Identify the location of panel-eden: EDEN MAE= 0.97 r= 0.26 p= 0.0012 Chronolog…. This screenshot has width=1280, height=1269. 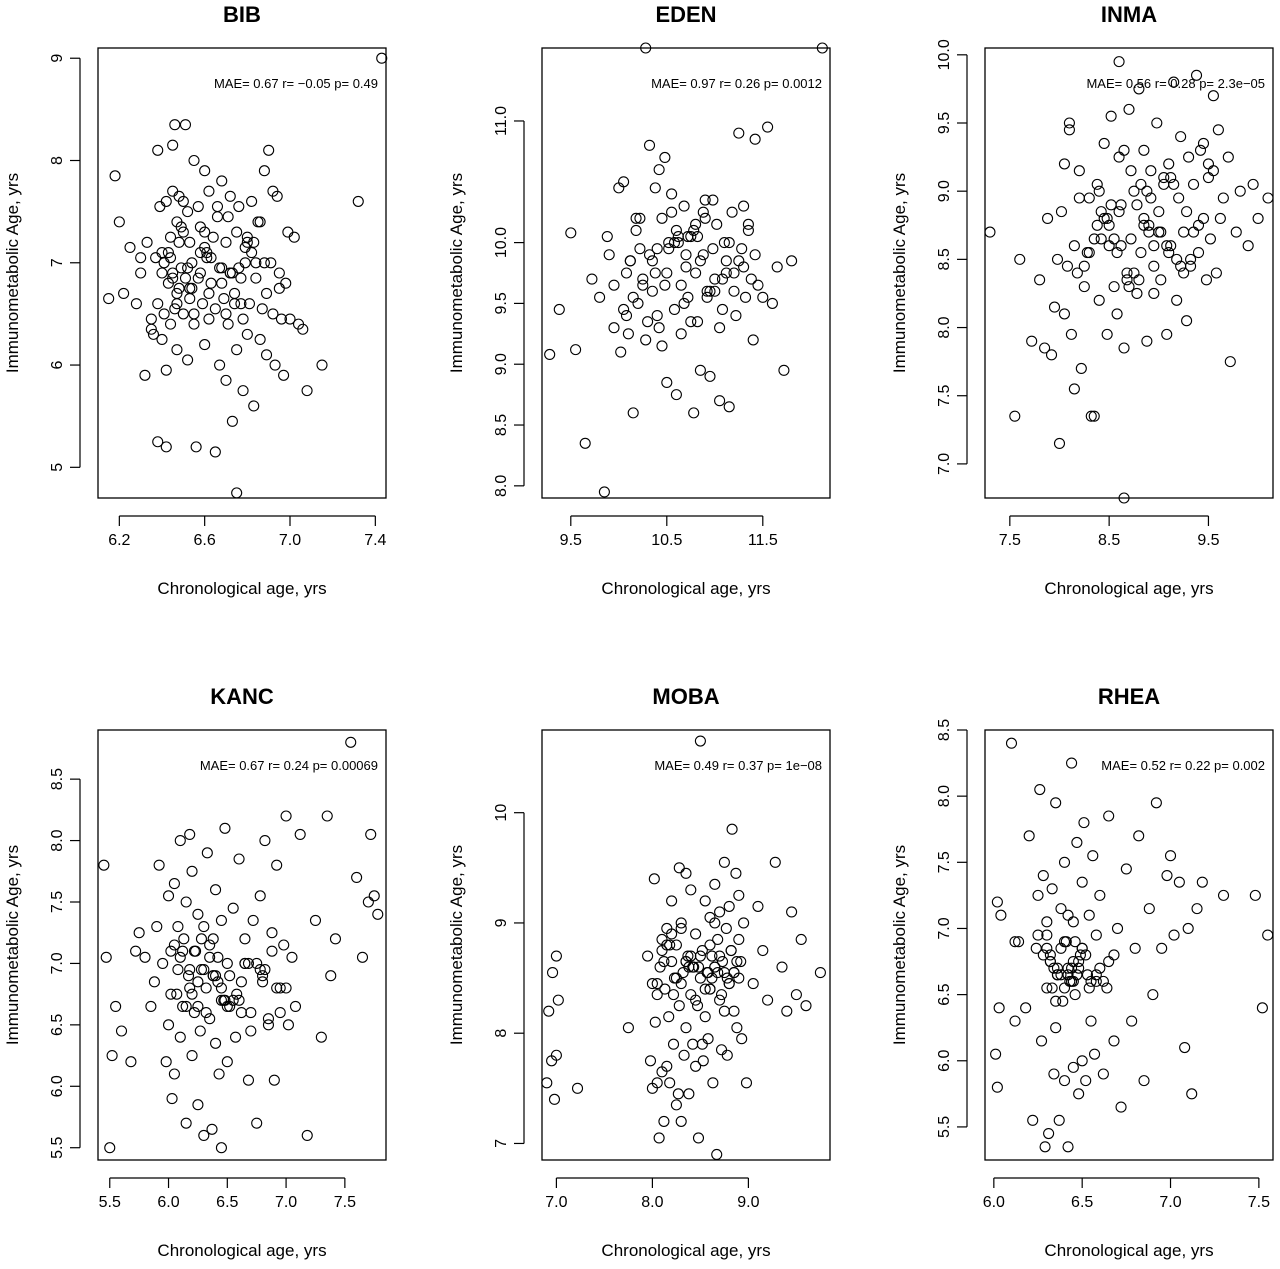
(639, 300).